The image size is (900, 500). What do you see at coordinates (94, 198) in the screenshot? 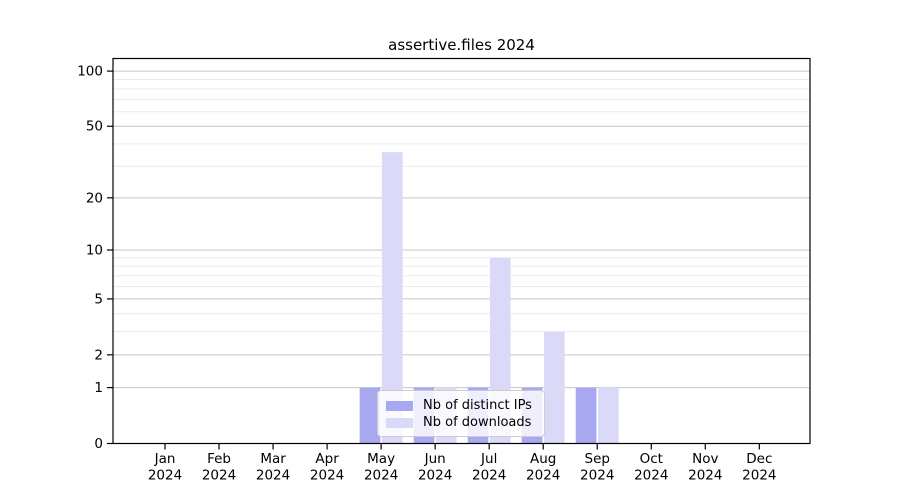
I see `y-axis-tick-label: 20` at bounding box center [94, 198].